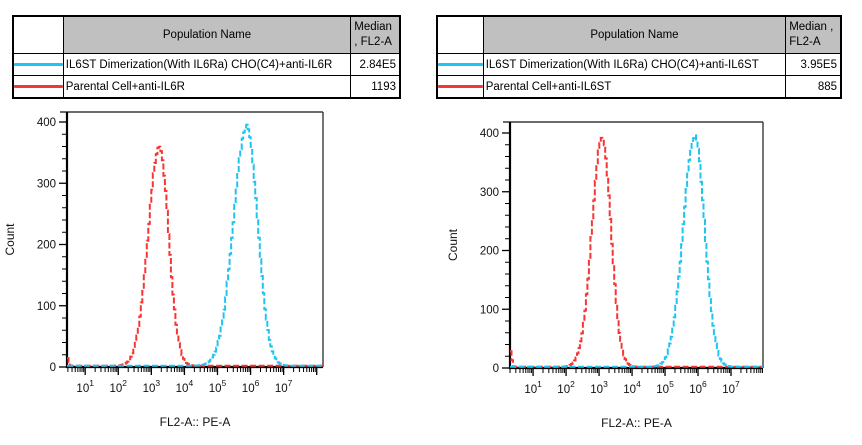 The image size is (862, 445). What do you see at coordinates (813, 87) in the screenshot?
I see `median-value: 885` at bounding box center [813, 87].